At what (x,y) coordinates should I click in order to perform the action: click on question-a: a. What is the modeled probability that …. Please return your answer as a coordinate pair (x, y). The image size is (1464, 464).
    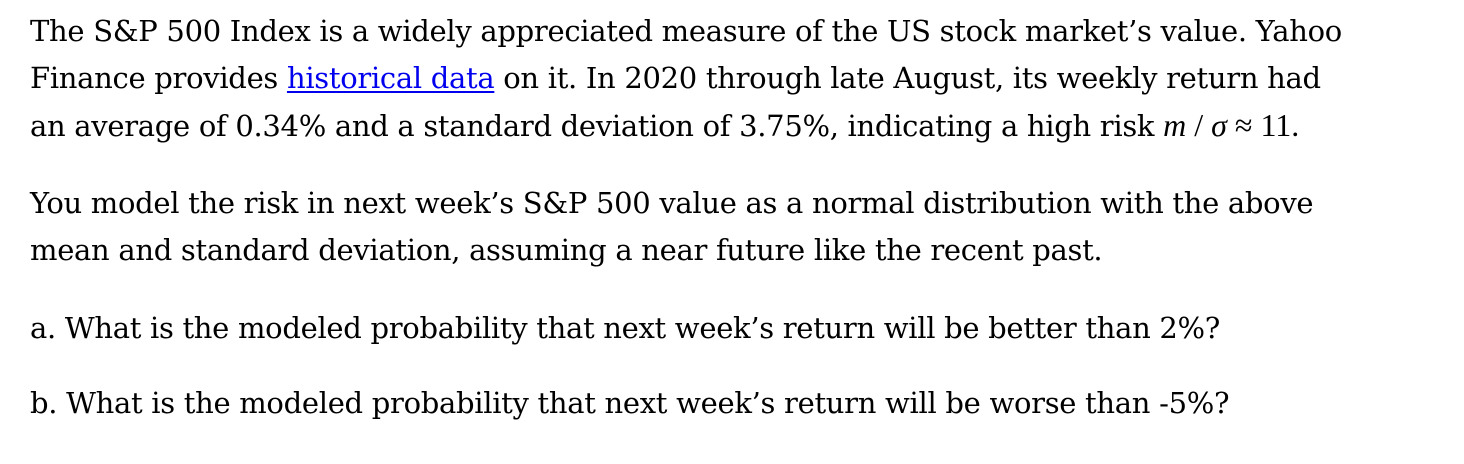
    Looking at the image, I should click on (625, 328).